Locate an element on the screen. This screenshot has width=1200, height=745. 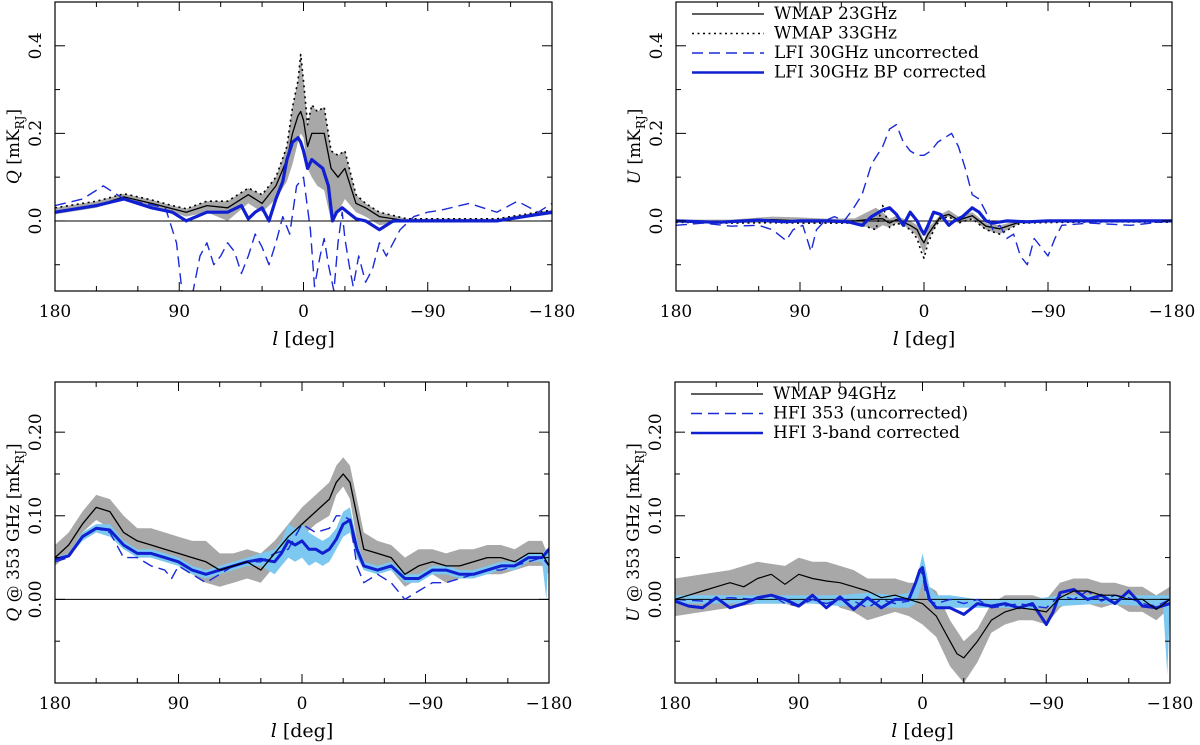
y-axis-label: Q [mKRJ] is located at coordinates (15, 146).